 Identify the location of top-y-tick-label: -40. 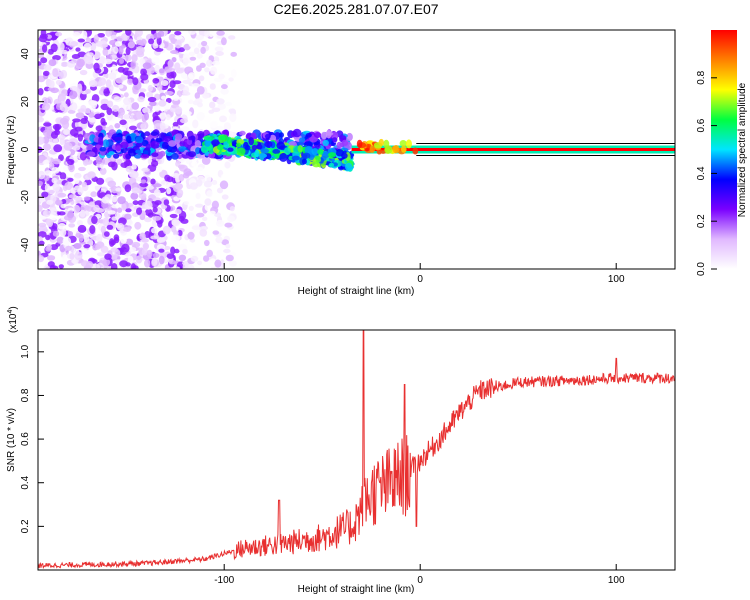
(25, 244).